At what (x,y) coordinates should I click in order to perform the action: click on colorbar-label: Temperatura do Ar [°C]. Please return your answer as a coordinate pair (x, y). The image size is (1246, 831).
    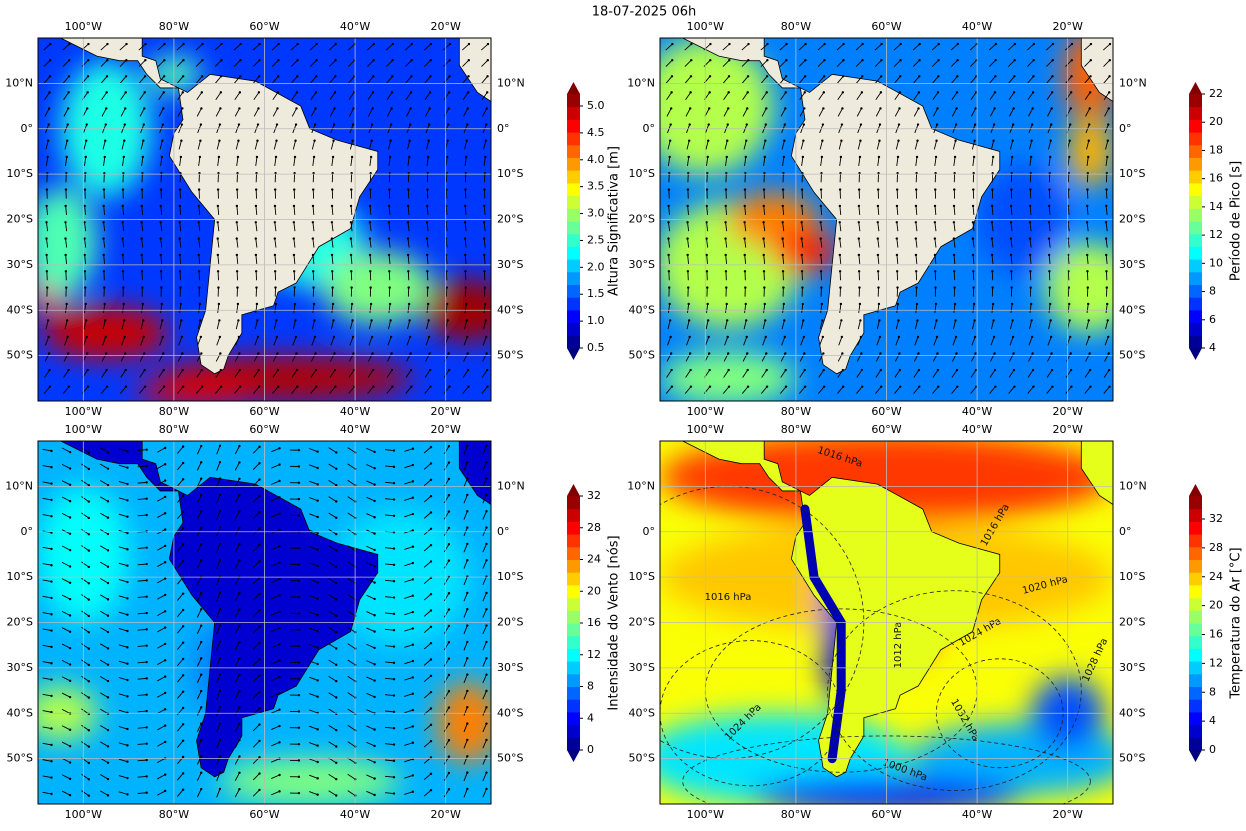
    Looking at the image, I should click on (1236, 623).